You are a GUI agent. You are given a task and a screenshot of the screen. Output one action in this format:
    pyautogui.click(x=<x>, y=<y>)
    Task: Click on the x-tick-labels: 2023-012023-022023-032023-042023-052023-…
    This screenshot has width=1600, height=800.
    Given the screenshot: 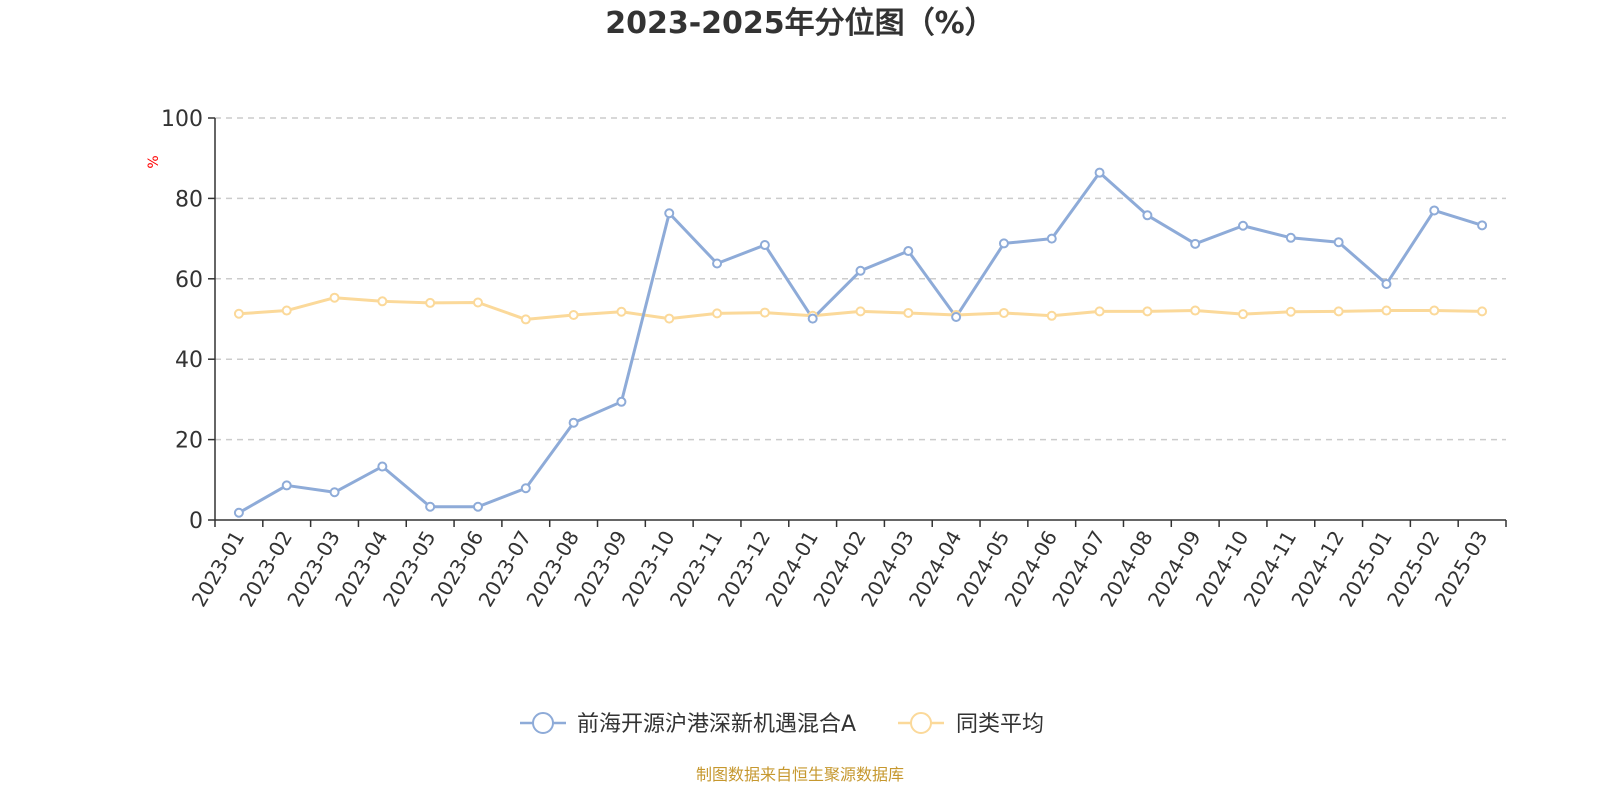 What is the action you would take?
    pyautogui.click(x=847, y=565)
    